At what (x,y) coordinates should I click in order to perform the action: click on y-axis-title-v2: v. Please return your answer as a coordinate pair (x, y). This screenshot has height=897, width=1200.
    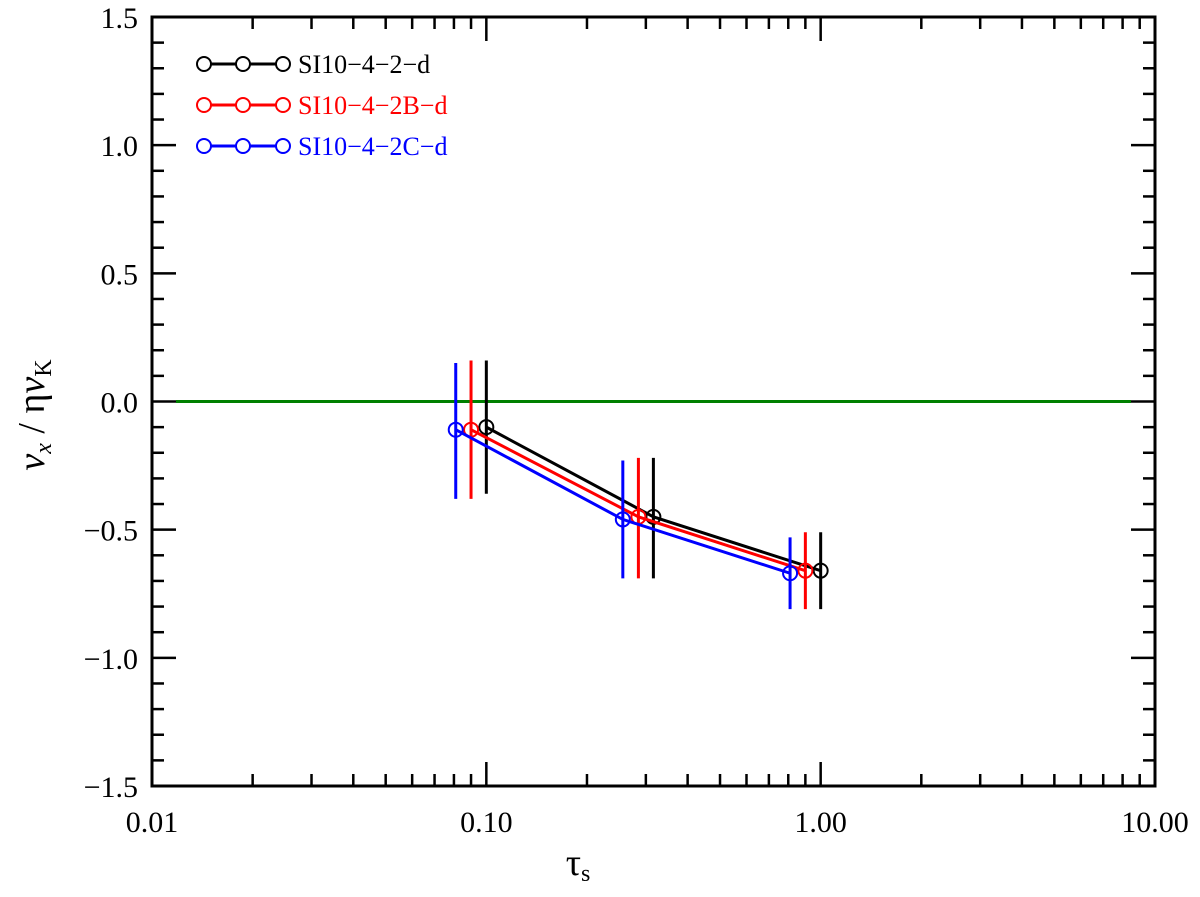
    Looking at the image, I should click on (32, 385).